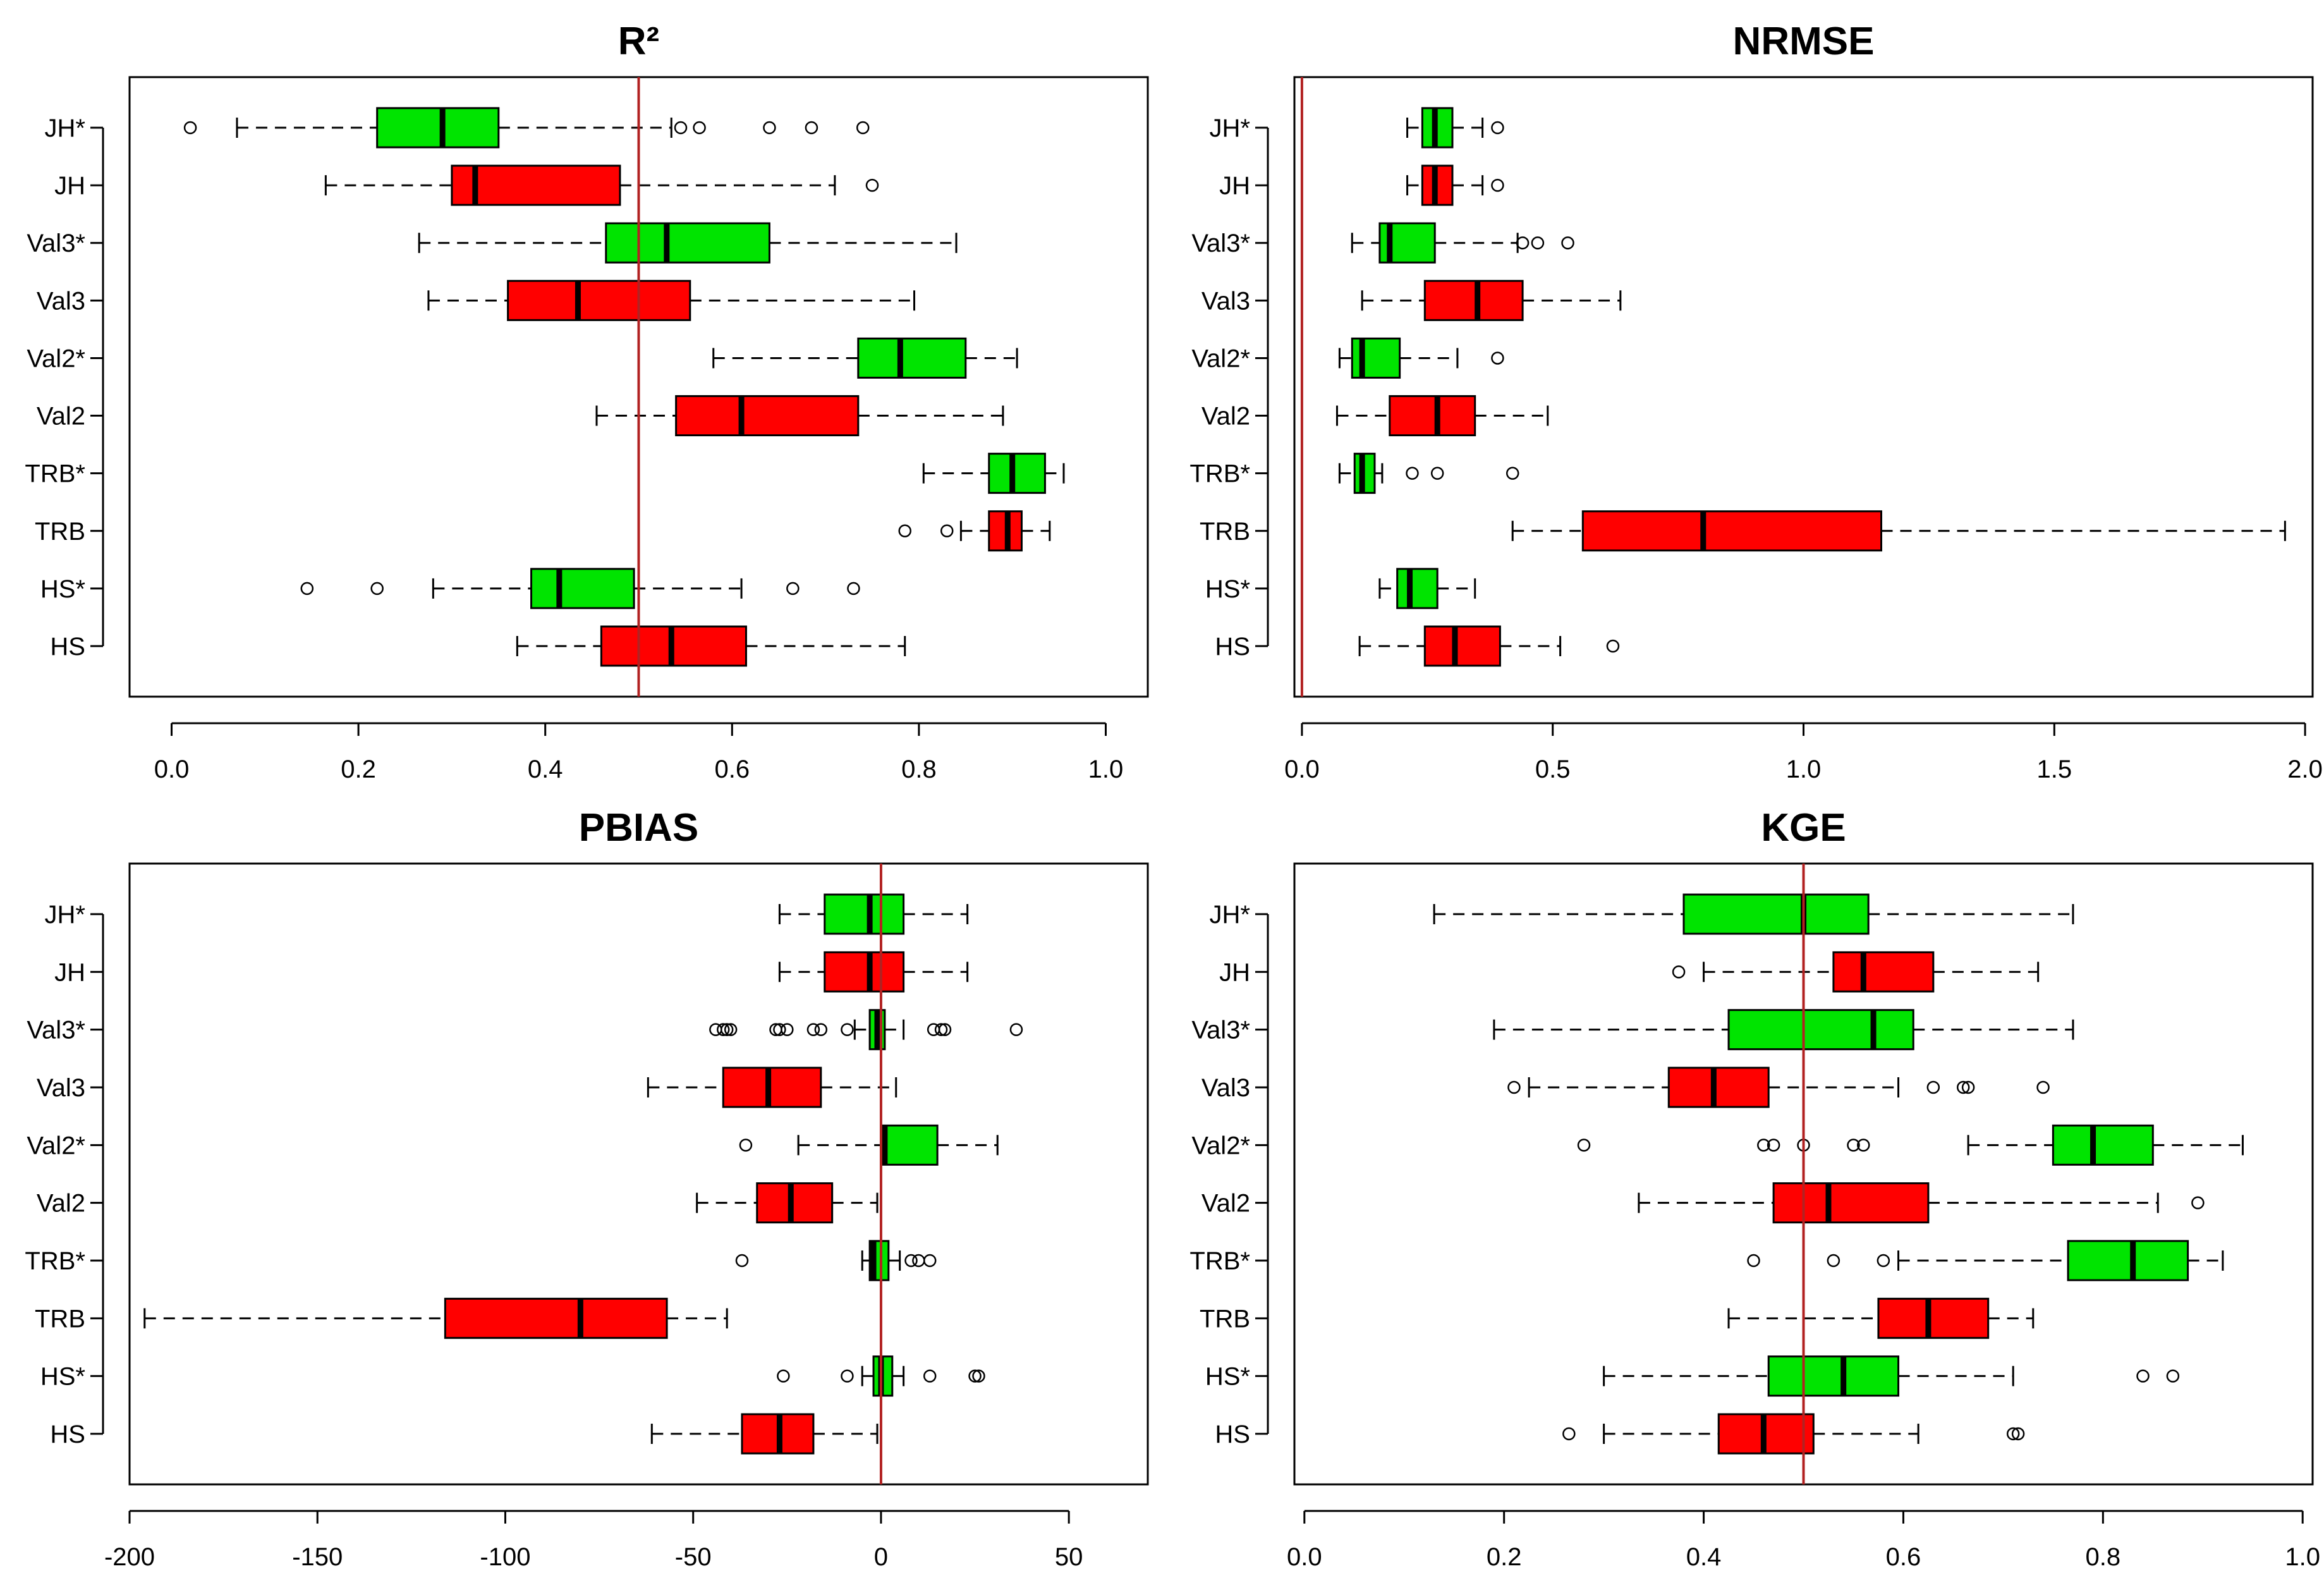 The image size is (2324, 1583). I want to click on x-tick-label: 0.8, so click(2103, 1557).